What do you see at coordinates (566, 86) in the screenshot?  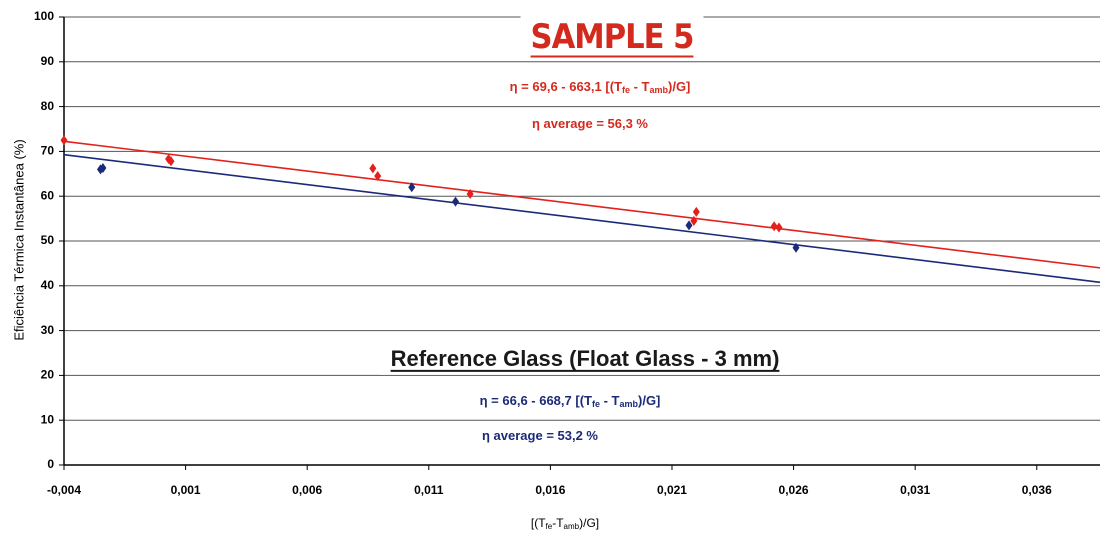 I see `annotation-part: η = 69,6 - 663,1 [(T` at bounding box center [566, 86].